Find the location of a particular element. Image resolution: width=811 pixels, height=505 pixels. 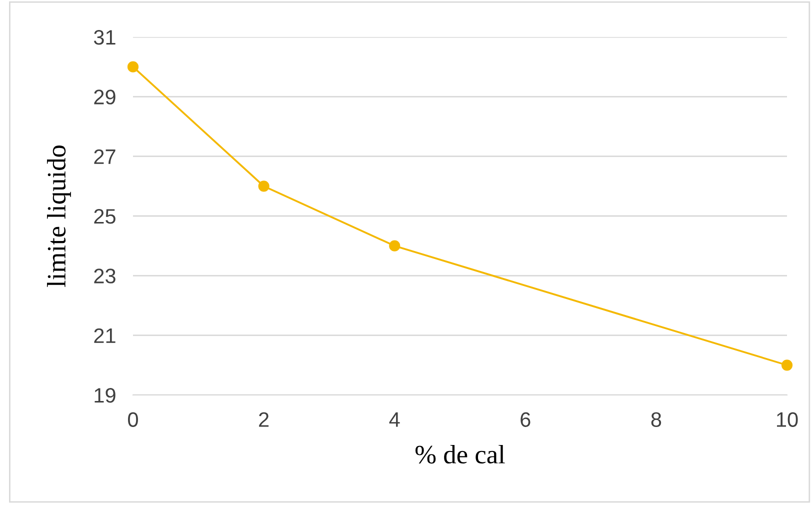

x-tick-label: 8 is located at coordinates (656, 419).